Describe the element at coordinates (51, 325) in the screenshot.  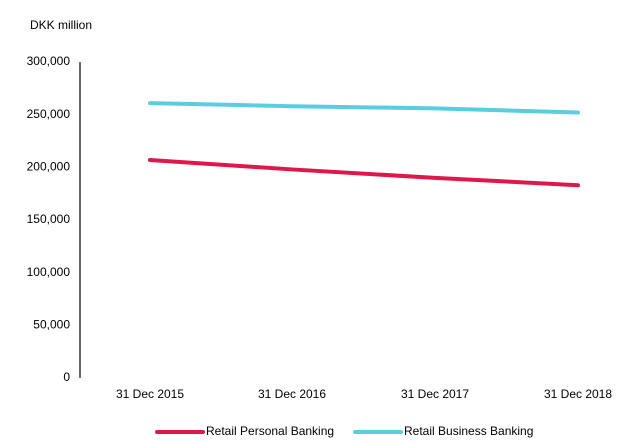
I see `y-tick-label: 50,000` at that location.